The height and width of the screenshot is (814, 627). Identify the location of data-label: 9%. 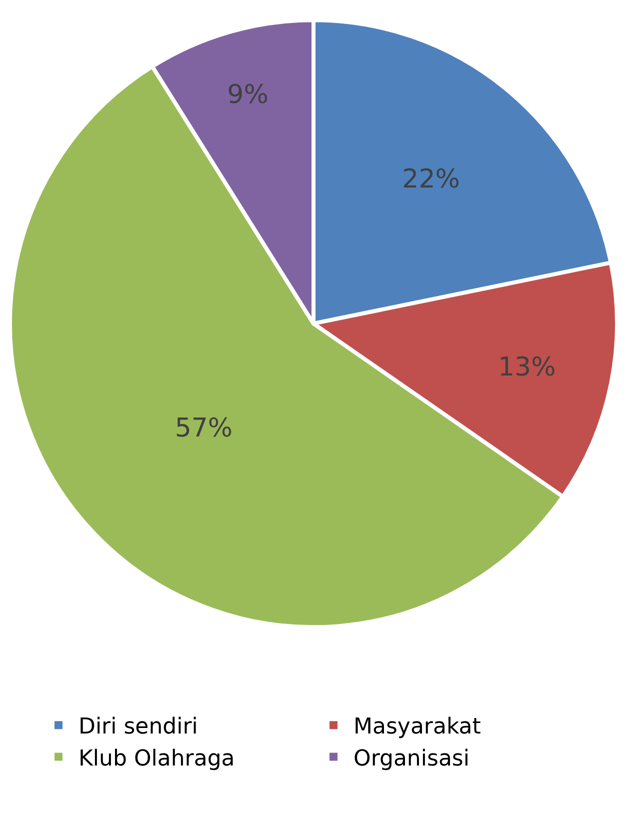
(247, 95).